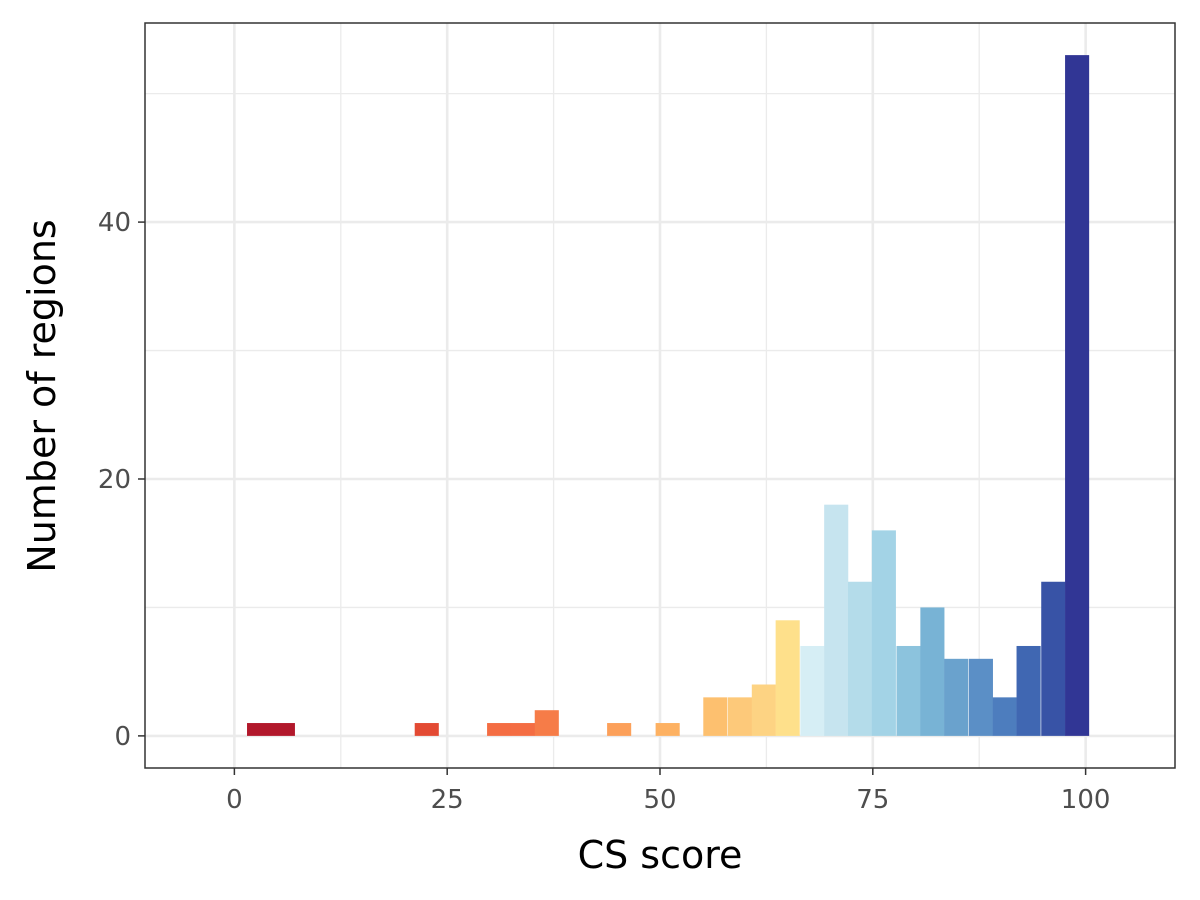 The width and height of the screenshot is (1200, 900). I want to click on y-tick-label: 20, so click(114, 480).